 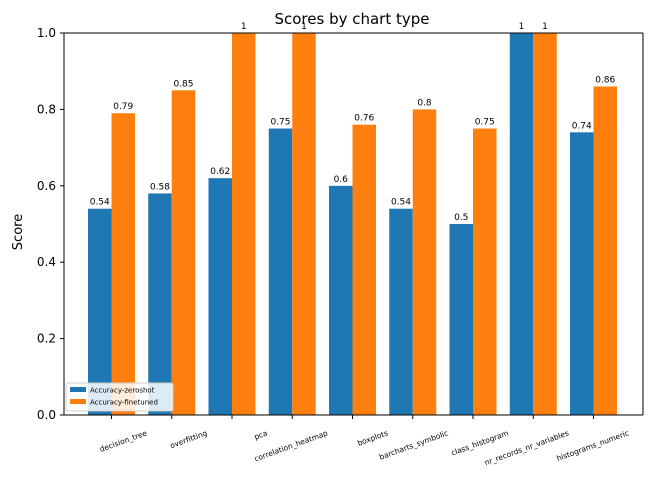 I want to click on legend-box, so click(x=119, y=397).